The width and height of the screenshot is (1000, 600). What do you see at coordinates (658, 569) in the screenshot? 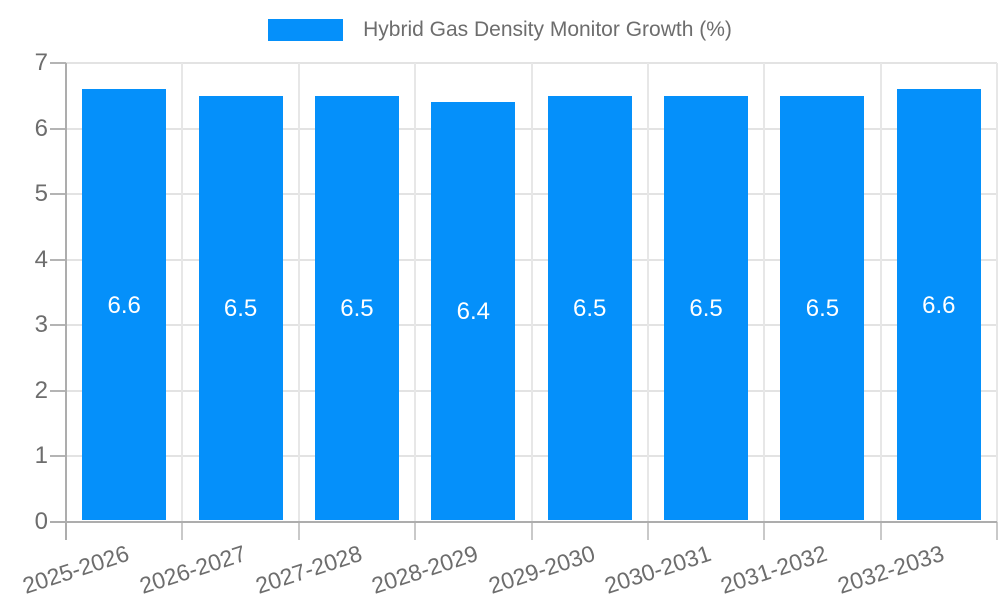
I see `x-axis-tick-label: 2030-2031` at bounding box center [658, 569].